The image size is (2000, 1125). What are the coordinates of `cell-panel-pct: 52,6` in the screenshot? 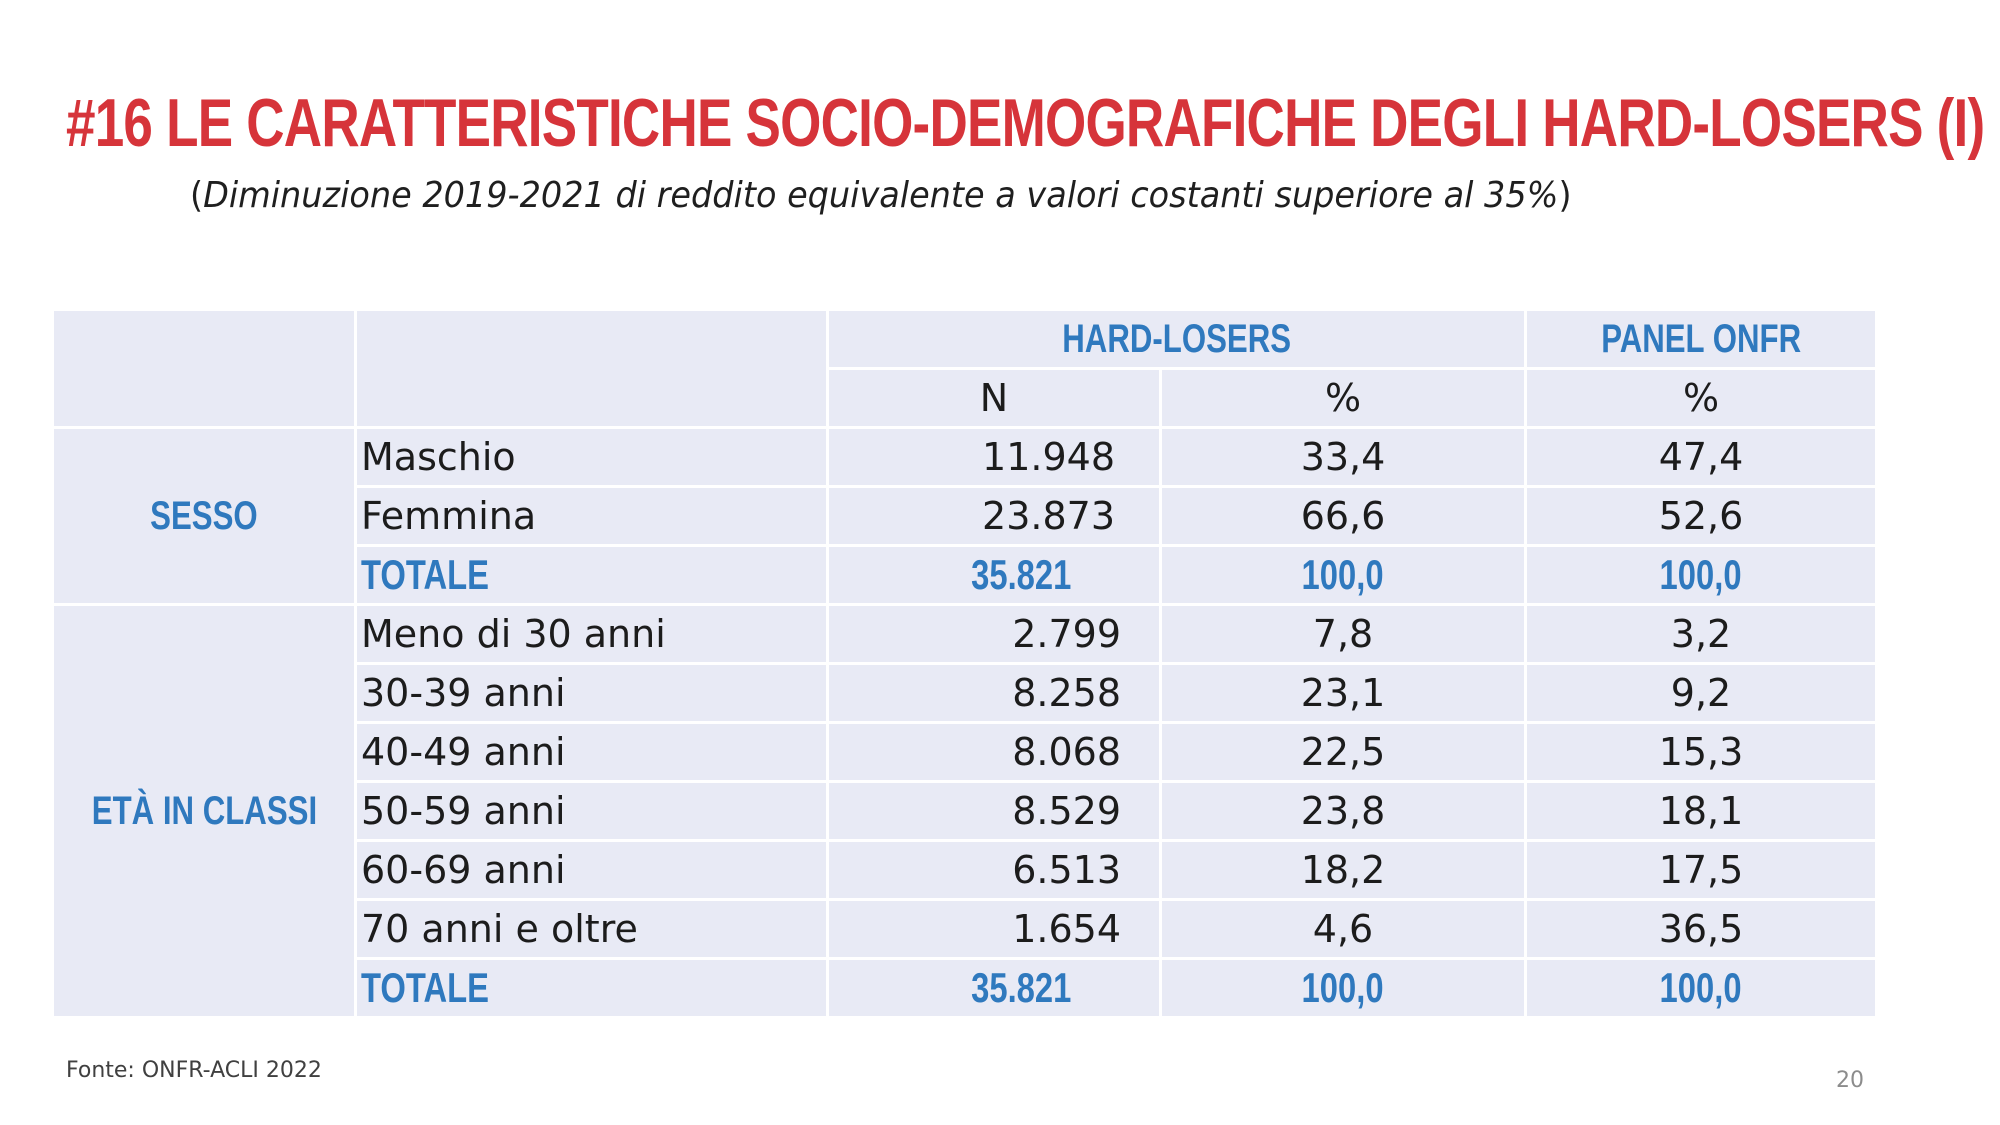 It's located at (1701, 516).